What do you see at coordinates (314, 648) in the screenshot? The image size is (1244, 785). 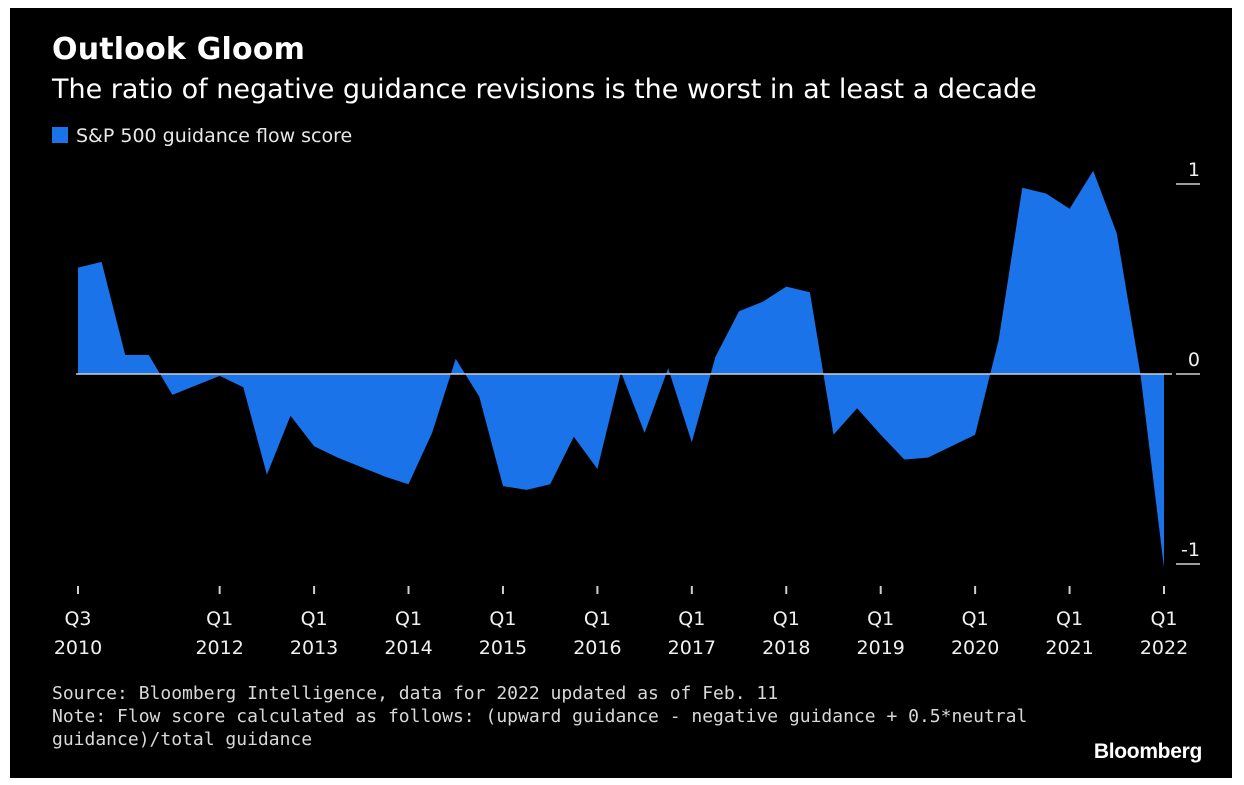 I see `x-tick-label-year: 2013` at bounding box center [314, 648].